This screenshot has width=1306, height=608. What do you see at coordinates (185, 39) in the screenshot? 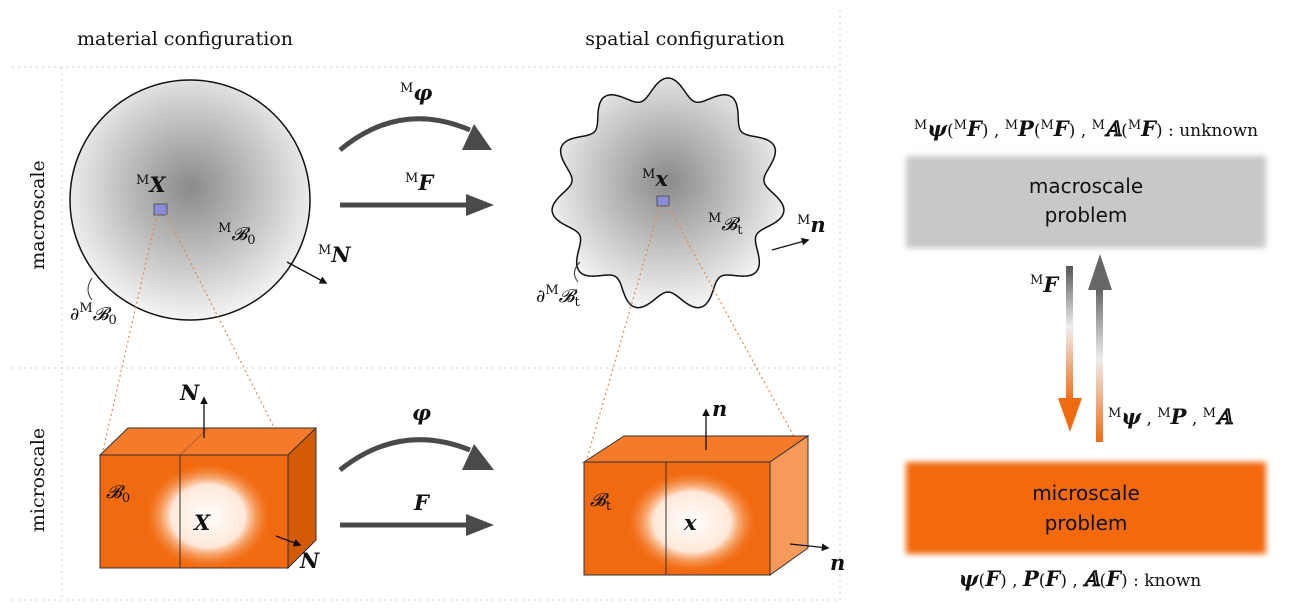
I see `header-material: material configuration` at bounding box center [185, 39].